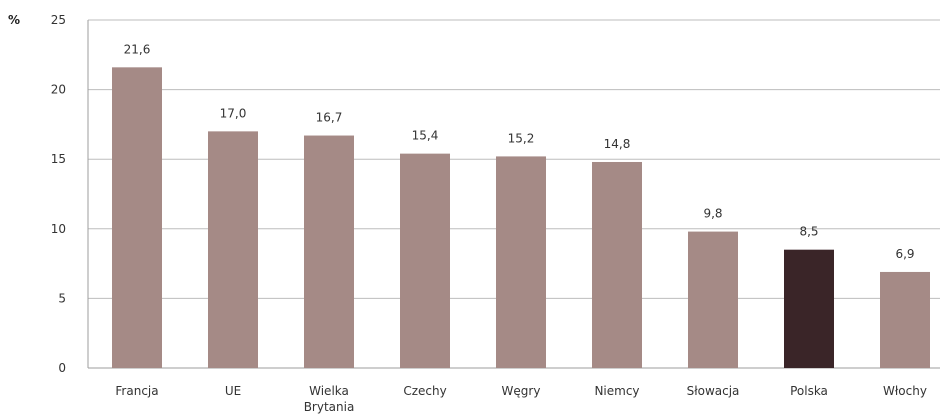 The width and height of the screenshot is (944, 419). What do you see at coordinates (58, 194) in the screenshot?
I see `y-axis-ticks: 0 5 10 15 20 25` at bounding box center [58, 194].